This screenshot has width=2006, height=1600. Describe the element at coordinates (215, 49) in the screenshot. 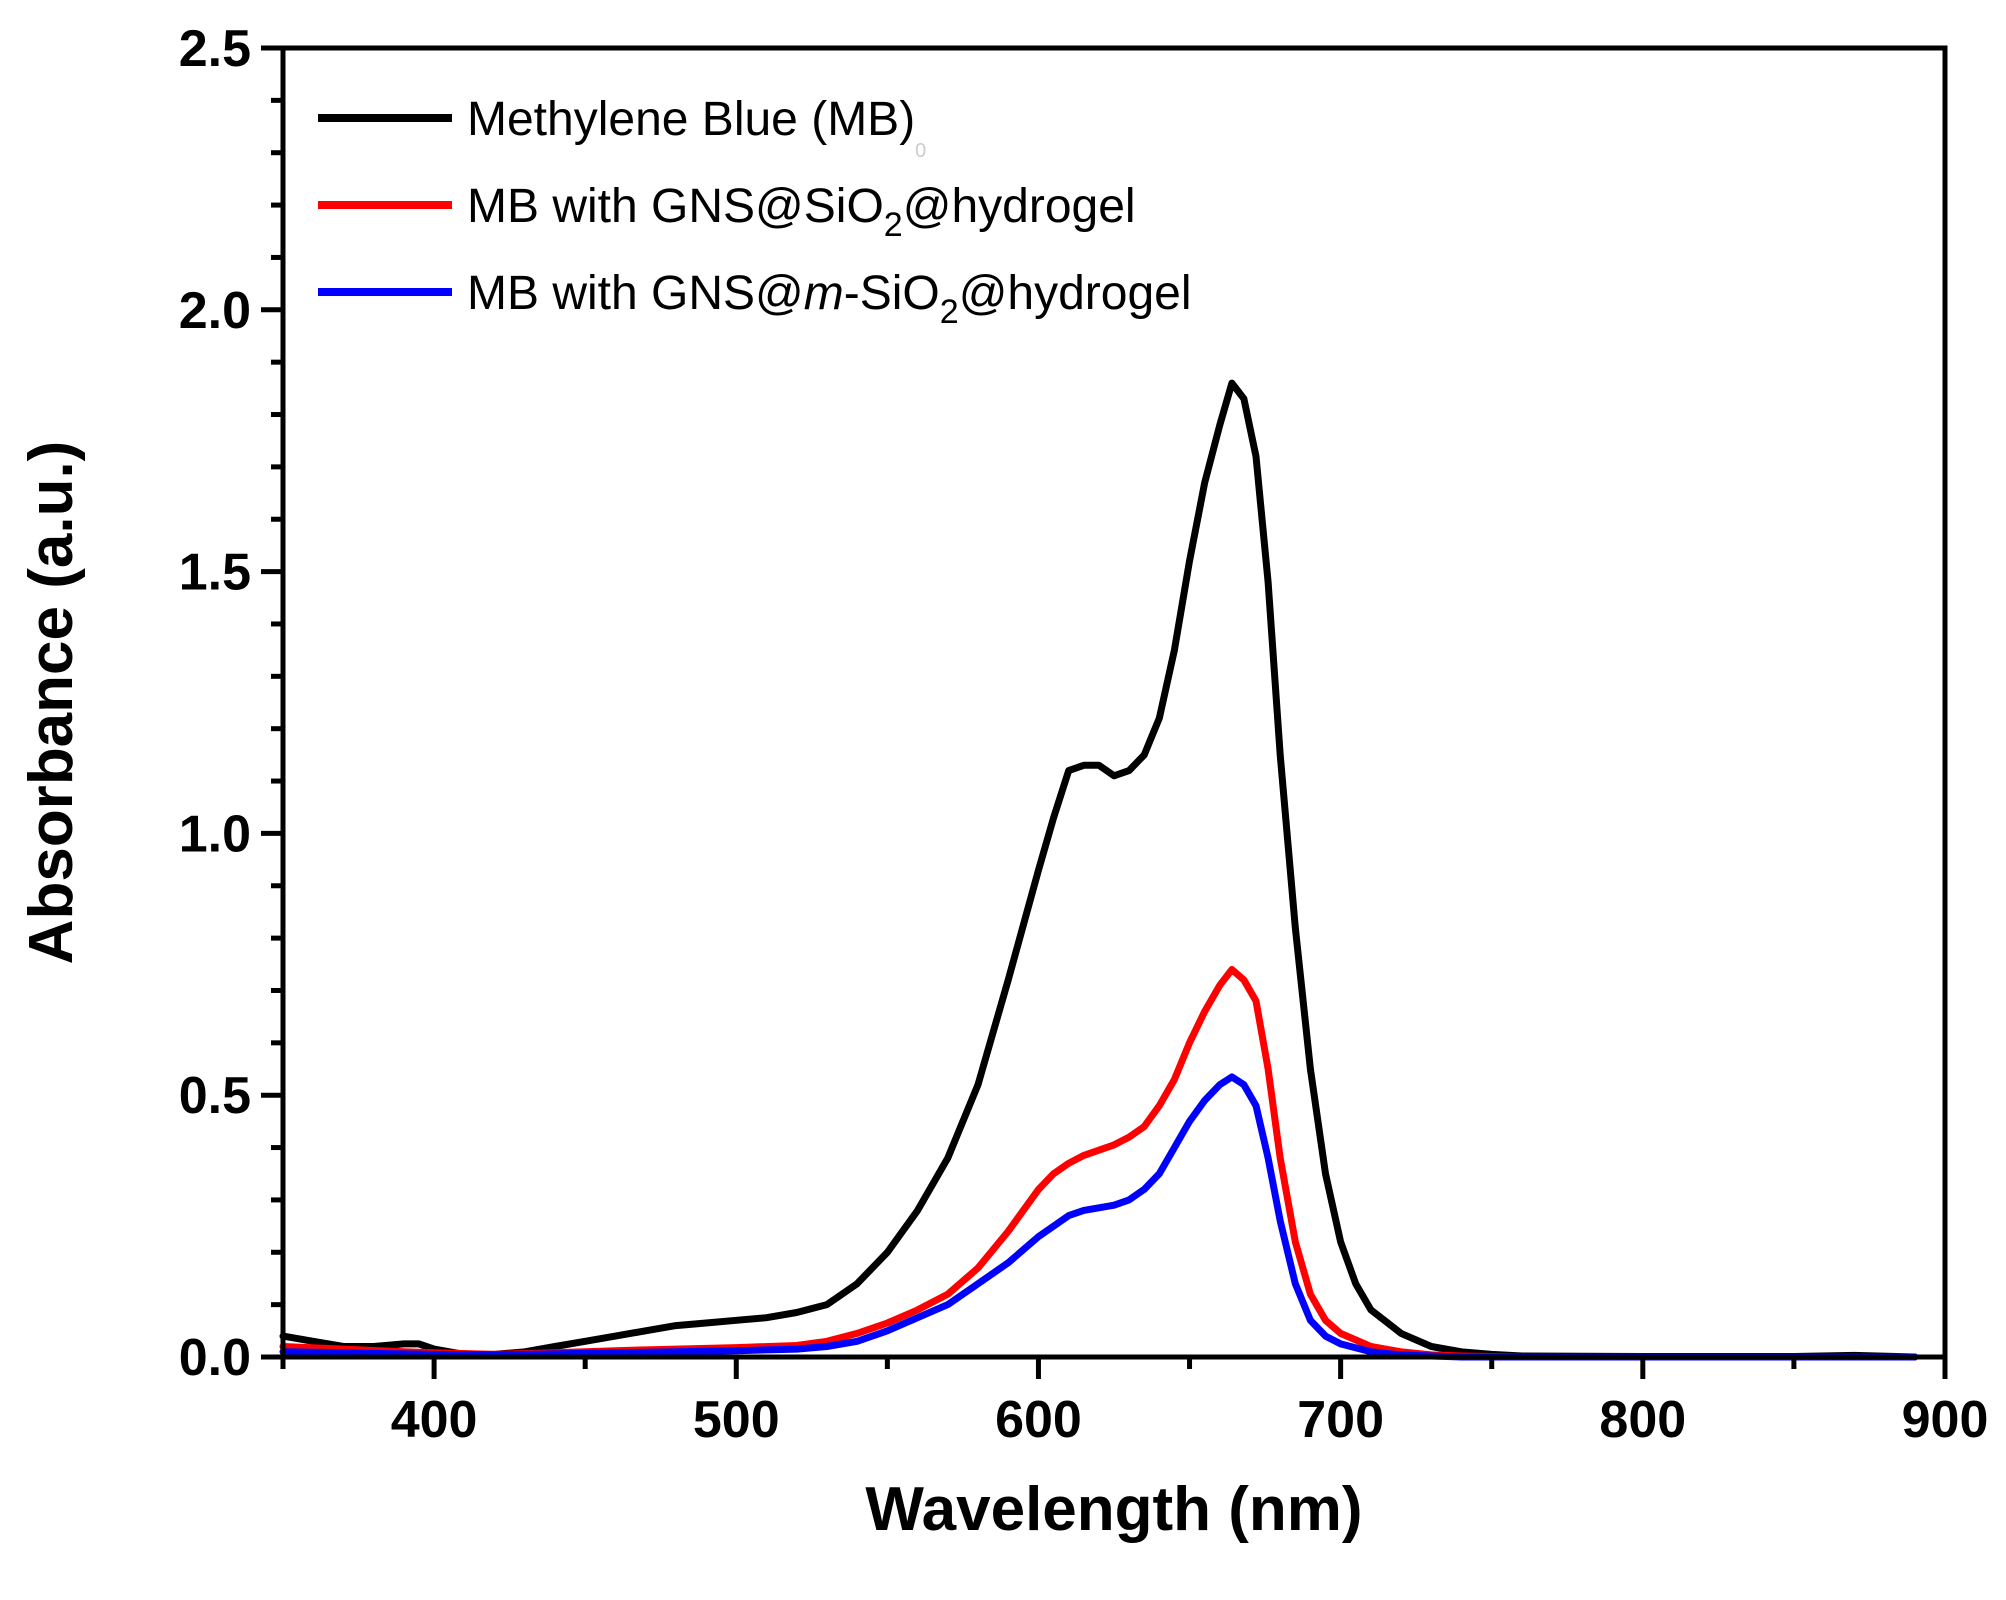

I see `y-tick-label: 2.5` at that location.